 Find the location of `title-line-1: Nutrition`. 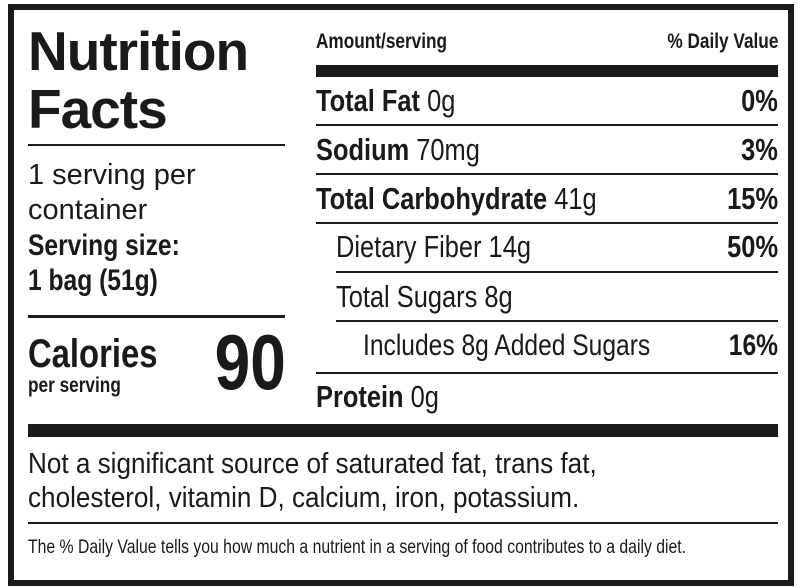

title-line-1: Nutrition is located at coordinates (138, 51).